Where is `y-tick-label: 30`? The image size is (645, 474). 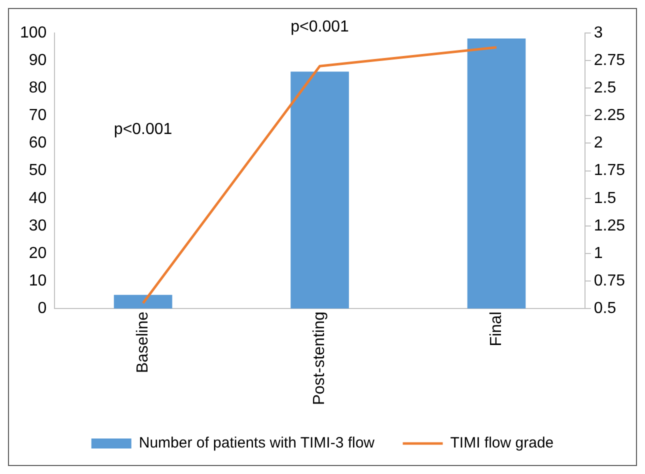
y-tick-label: 30 is located at coordinates (37, 225).